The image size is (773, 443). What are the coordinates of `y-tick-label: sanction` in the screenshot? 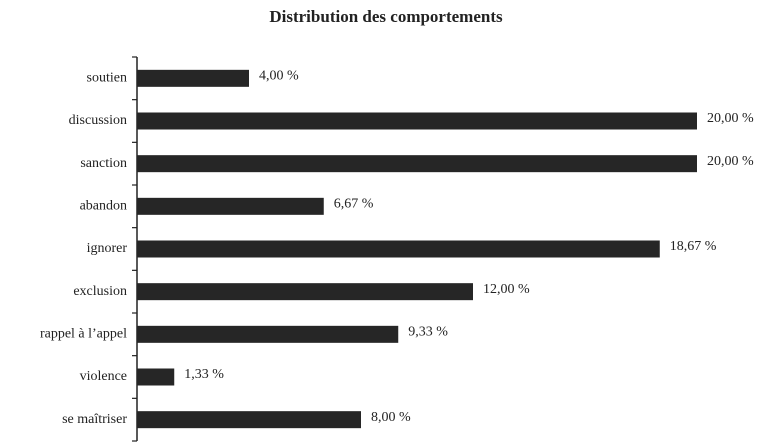 It's located at (103, 163).